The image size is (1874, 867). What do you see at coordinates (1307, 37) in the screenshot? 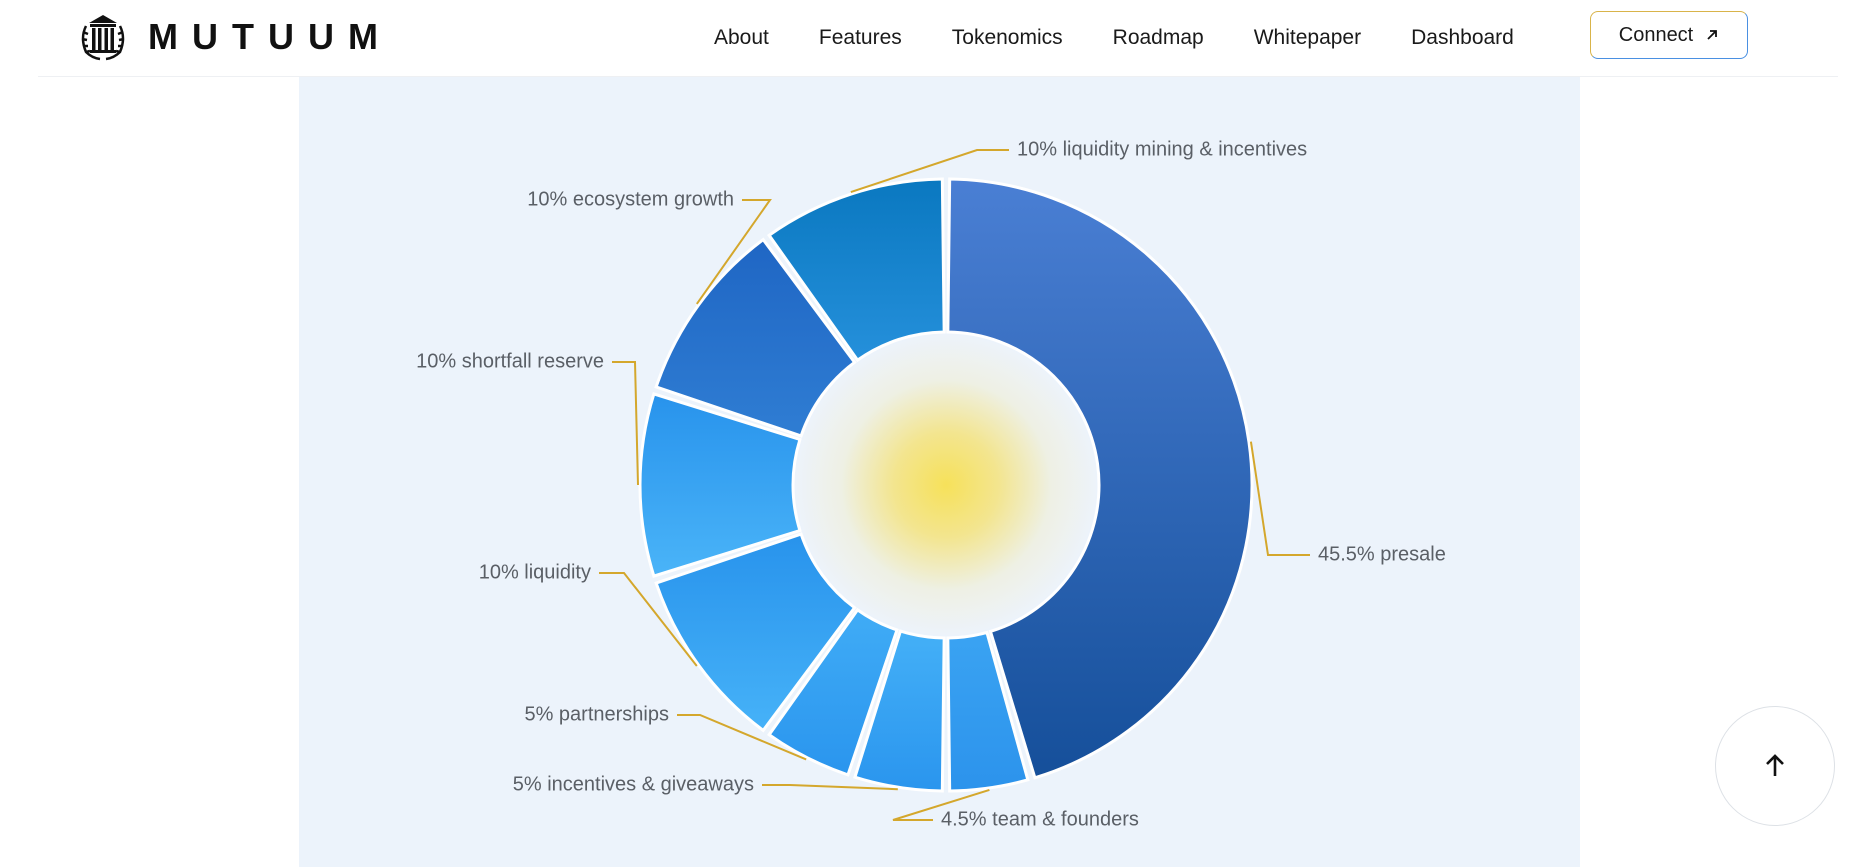
I see `nav-whitepaper: Whitepaper` at bounding box center [1307, 37].